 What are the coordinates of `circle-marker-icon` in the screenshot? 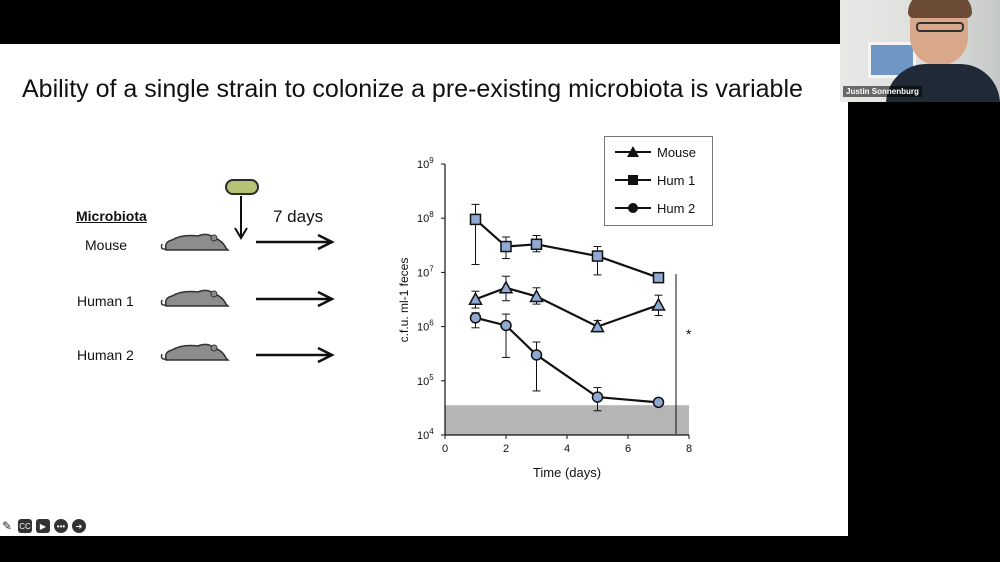 It's located at (633, 208).